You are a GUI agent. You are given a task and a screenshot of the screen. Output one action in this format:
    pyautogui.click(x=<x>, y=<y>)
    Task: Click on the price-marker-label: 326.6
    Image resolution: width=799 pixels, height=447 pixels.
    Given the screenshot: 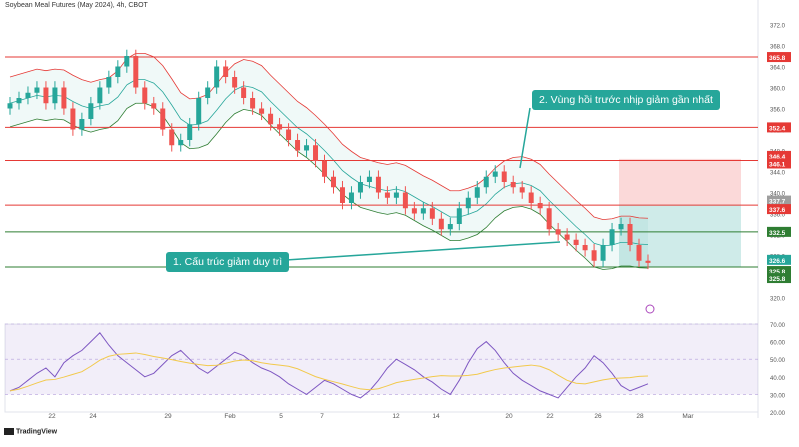 What is the action you would take?
    pyautogui.click(x=777, y=261)
    